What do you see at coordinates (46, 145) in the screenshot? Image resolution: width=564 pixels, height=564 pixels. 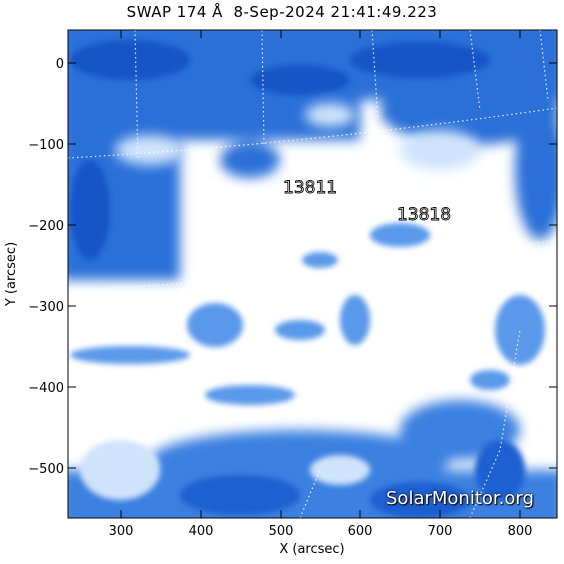 I see `y-tick-label: −100` at bounding box center [46, 145].